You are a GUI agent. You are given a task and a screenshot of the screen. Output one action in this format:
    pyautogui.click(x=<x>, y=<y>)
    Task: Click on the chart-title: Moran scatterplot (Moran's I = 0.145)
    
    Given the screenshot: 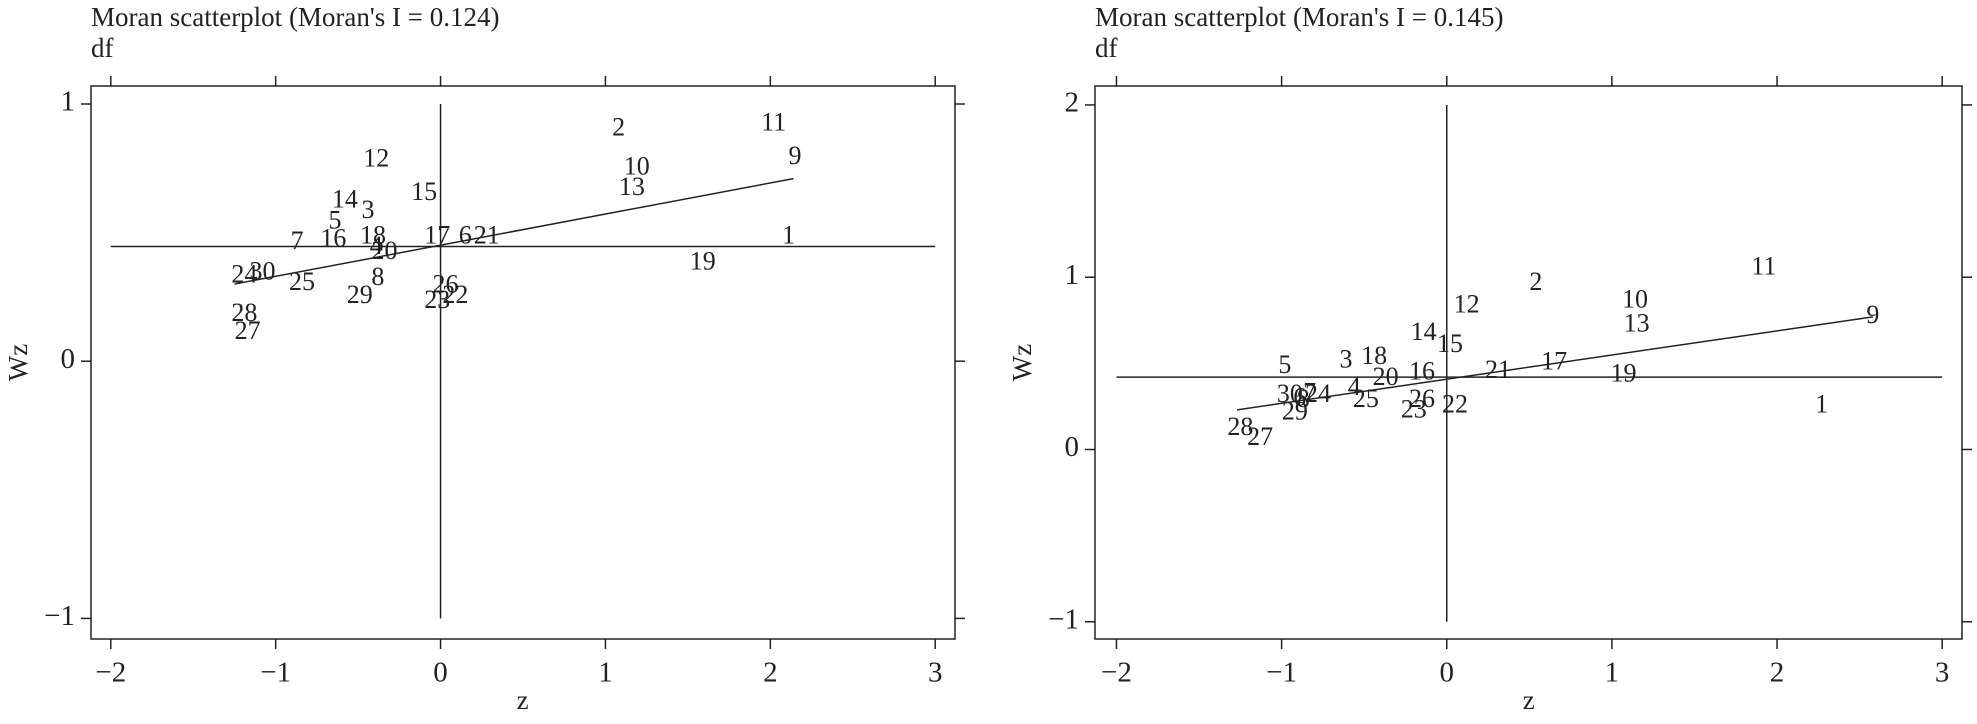 What is the action you would take?
    pyautogui.click(x=1299, y=17)
    